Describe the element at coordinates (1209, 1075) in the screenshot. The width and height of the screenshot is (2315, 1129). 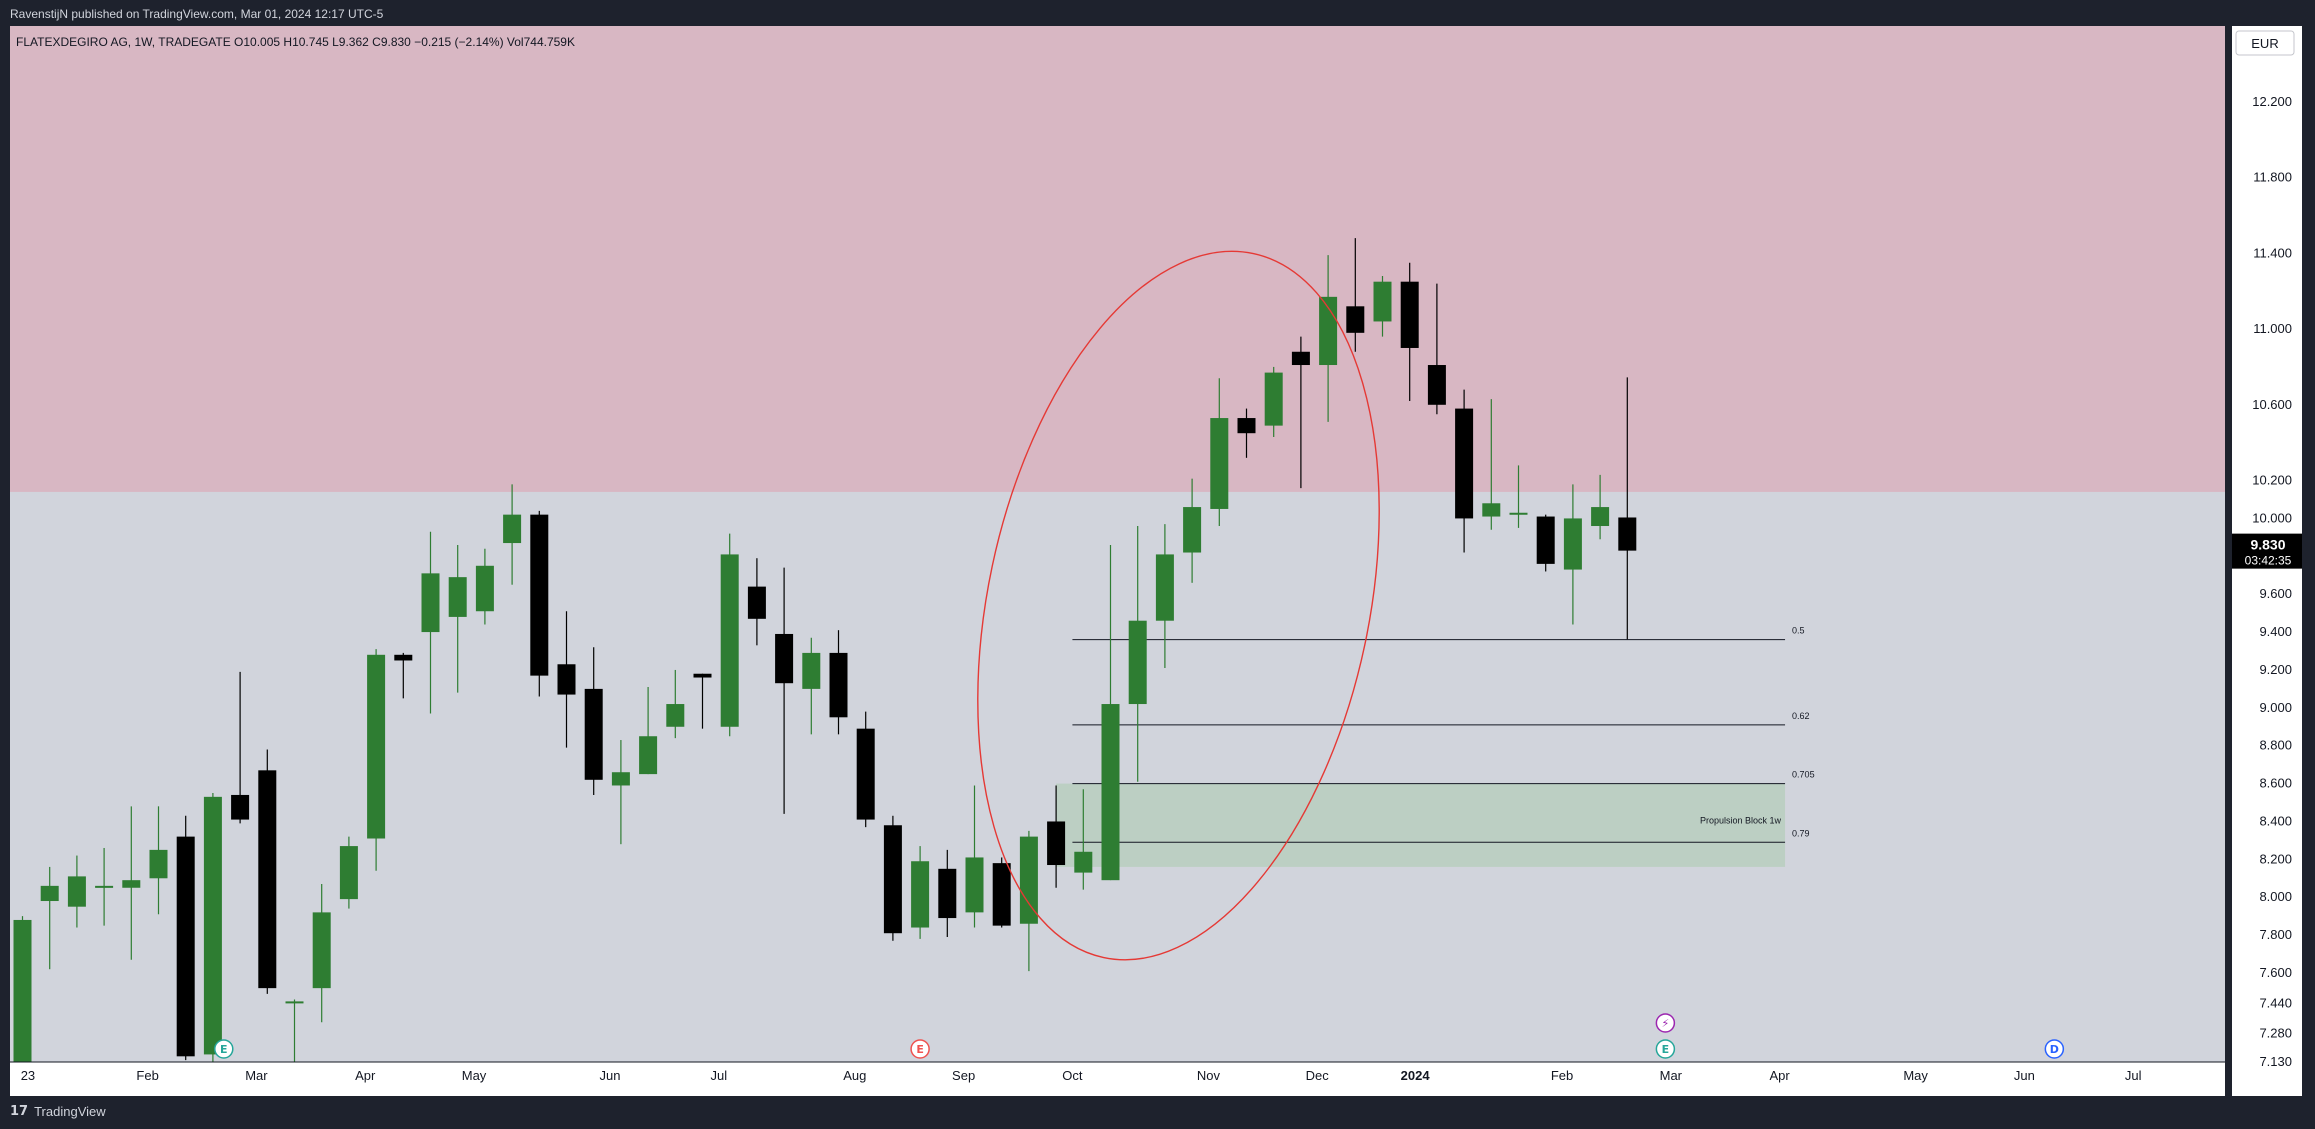
I see `time-axis-label: Nov` at that location.